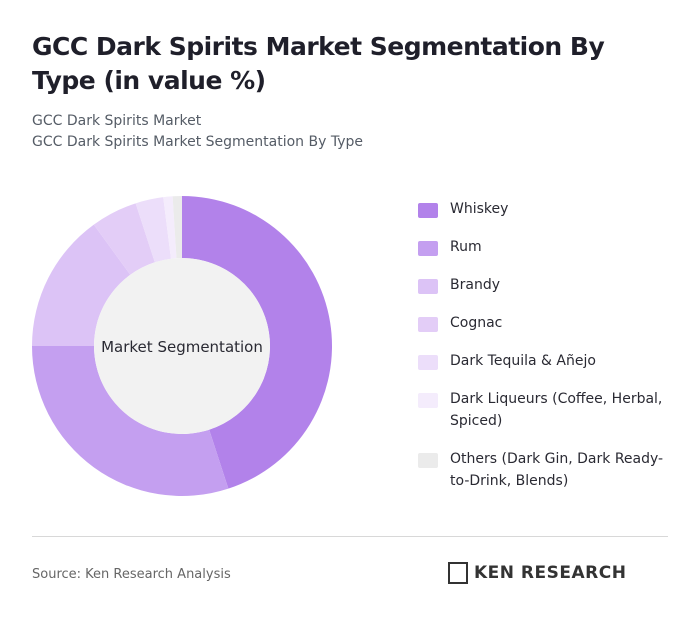  What do you see at coordinates (523, 361) in the screenshot?
I see `legend-label: Dark Tequila & Añejo` at bounding box center [523, 361].